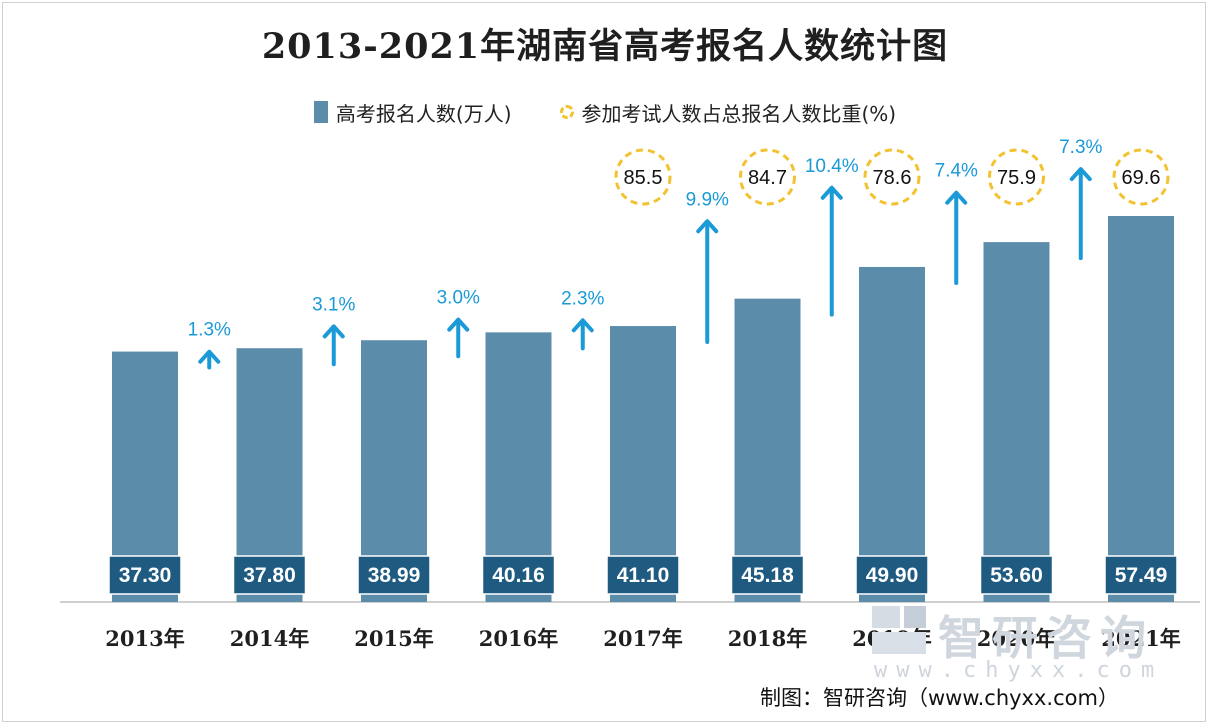 Image resolution: width=1210 pixels, height=726 pixels. Describe the element at coordinates (1016, 638) in the screenshot. I see `x-tick-label: 2020年` at that location.